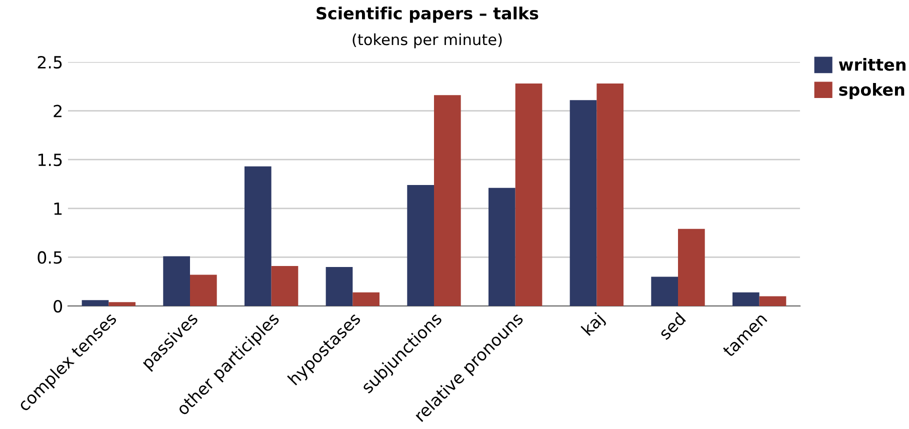  Describe the element at coordinates (58, 208) in the screenshot. I see `y-tick-label: 1` at that location.